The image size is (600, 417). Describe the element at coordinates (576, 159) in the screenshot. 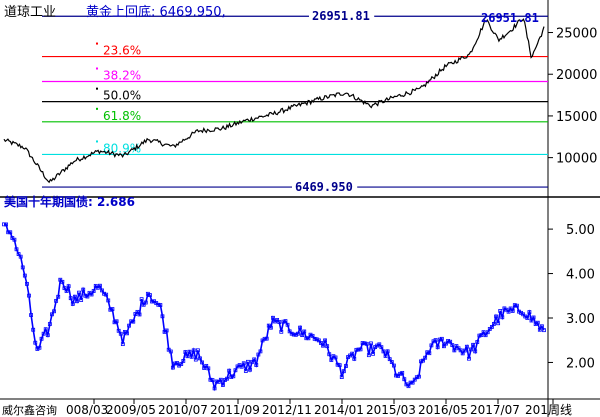

I see `y-tick-label: 10000` at that location.